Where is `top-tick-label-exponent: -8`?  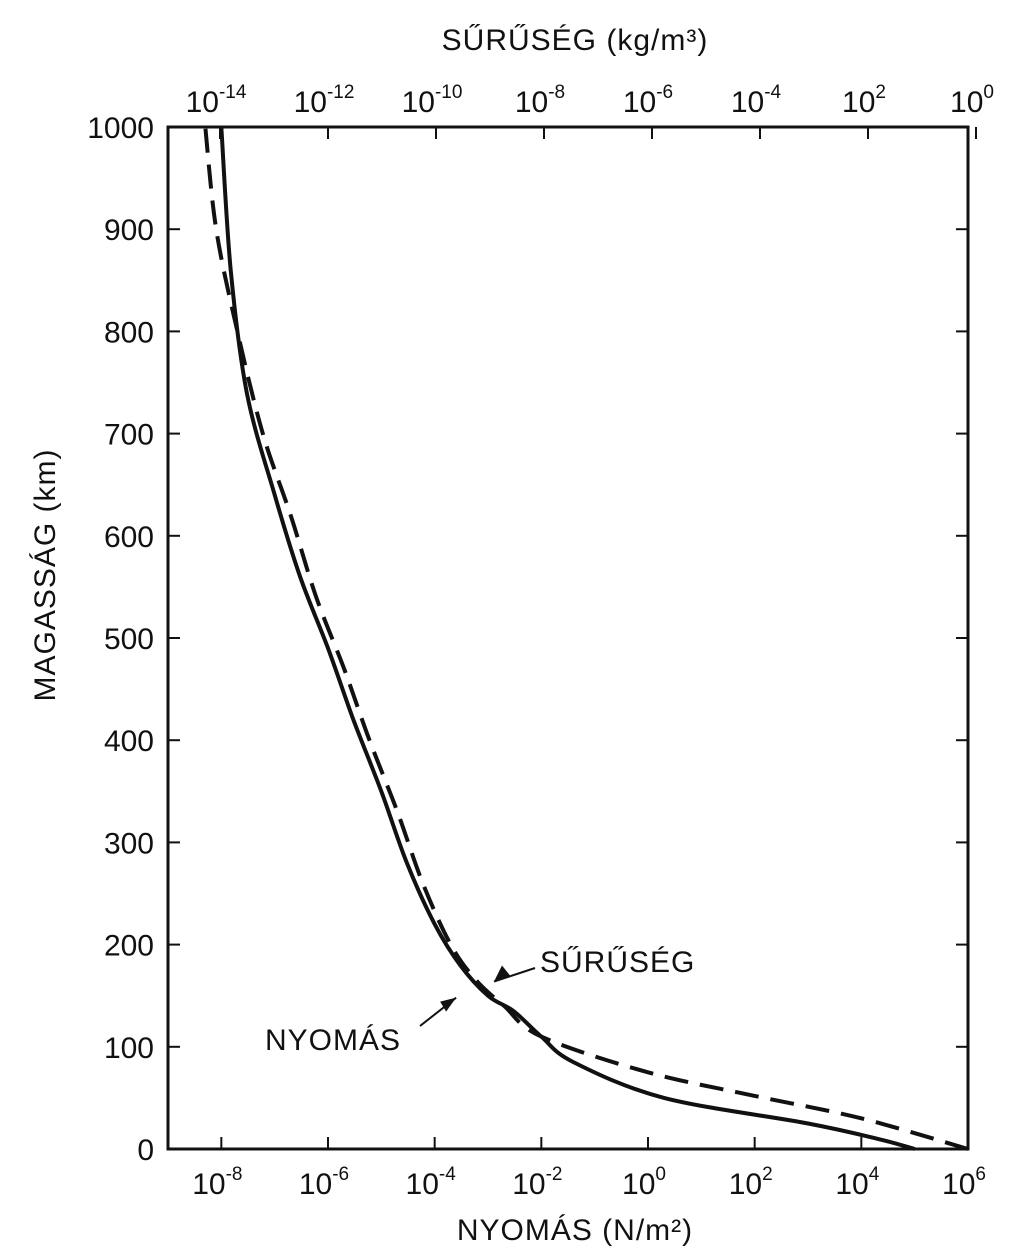 top-tick-label-exponent: -8 is located at coordinates (556, 92).